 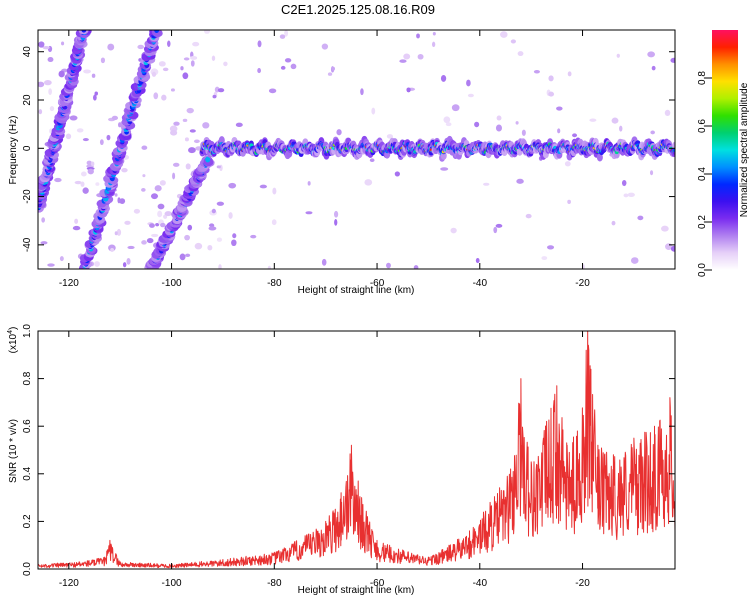 I want to click on colorbar, so click(x=725, y=150).